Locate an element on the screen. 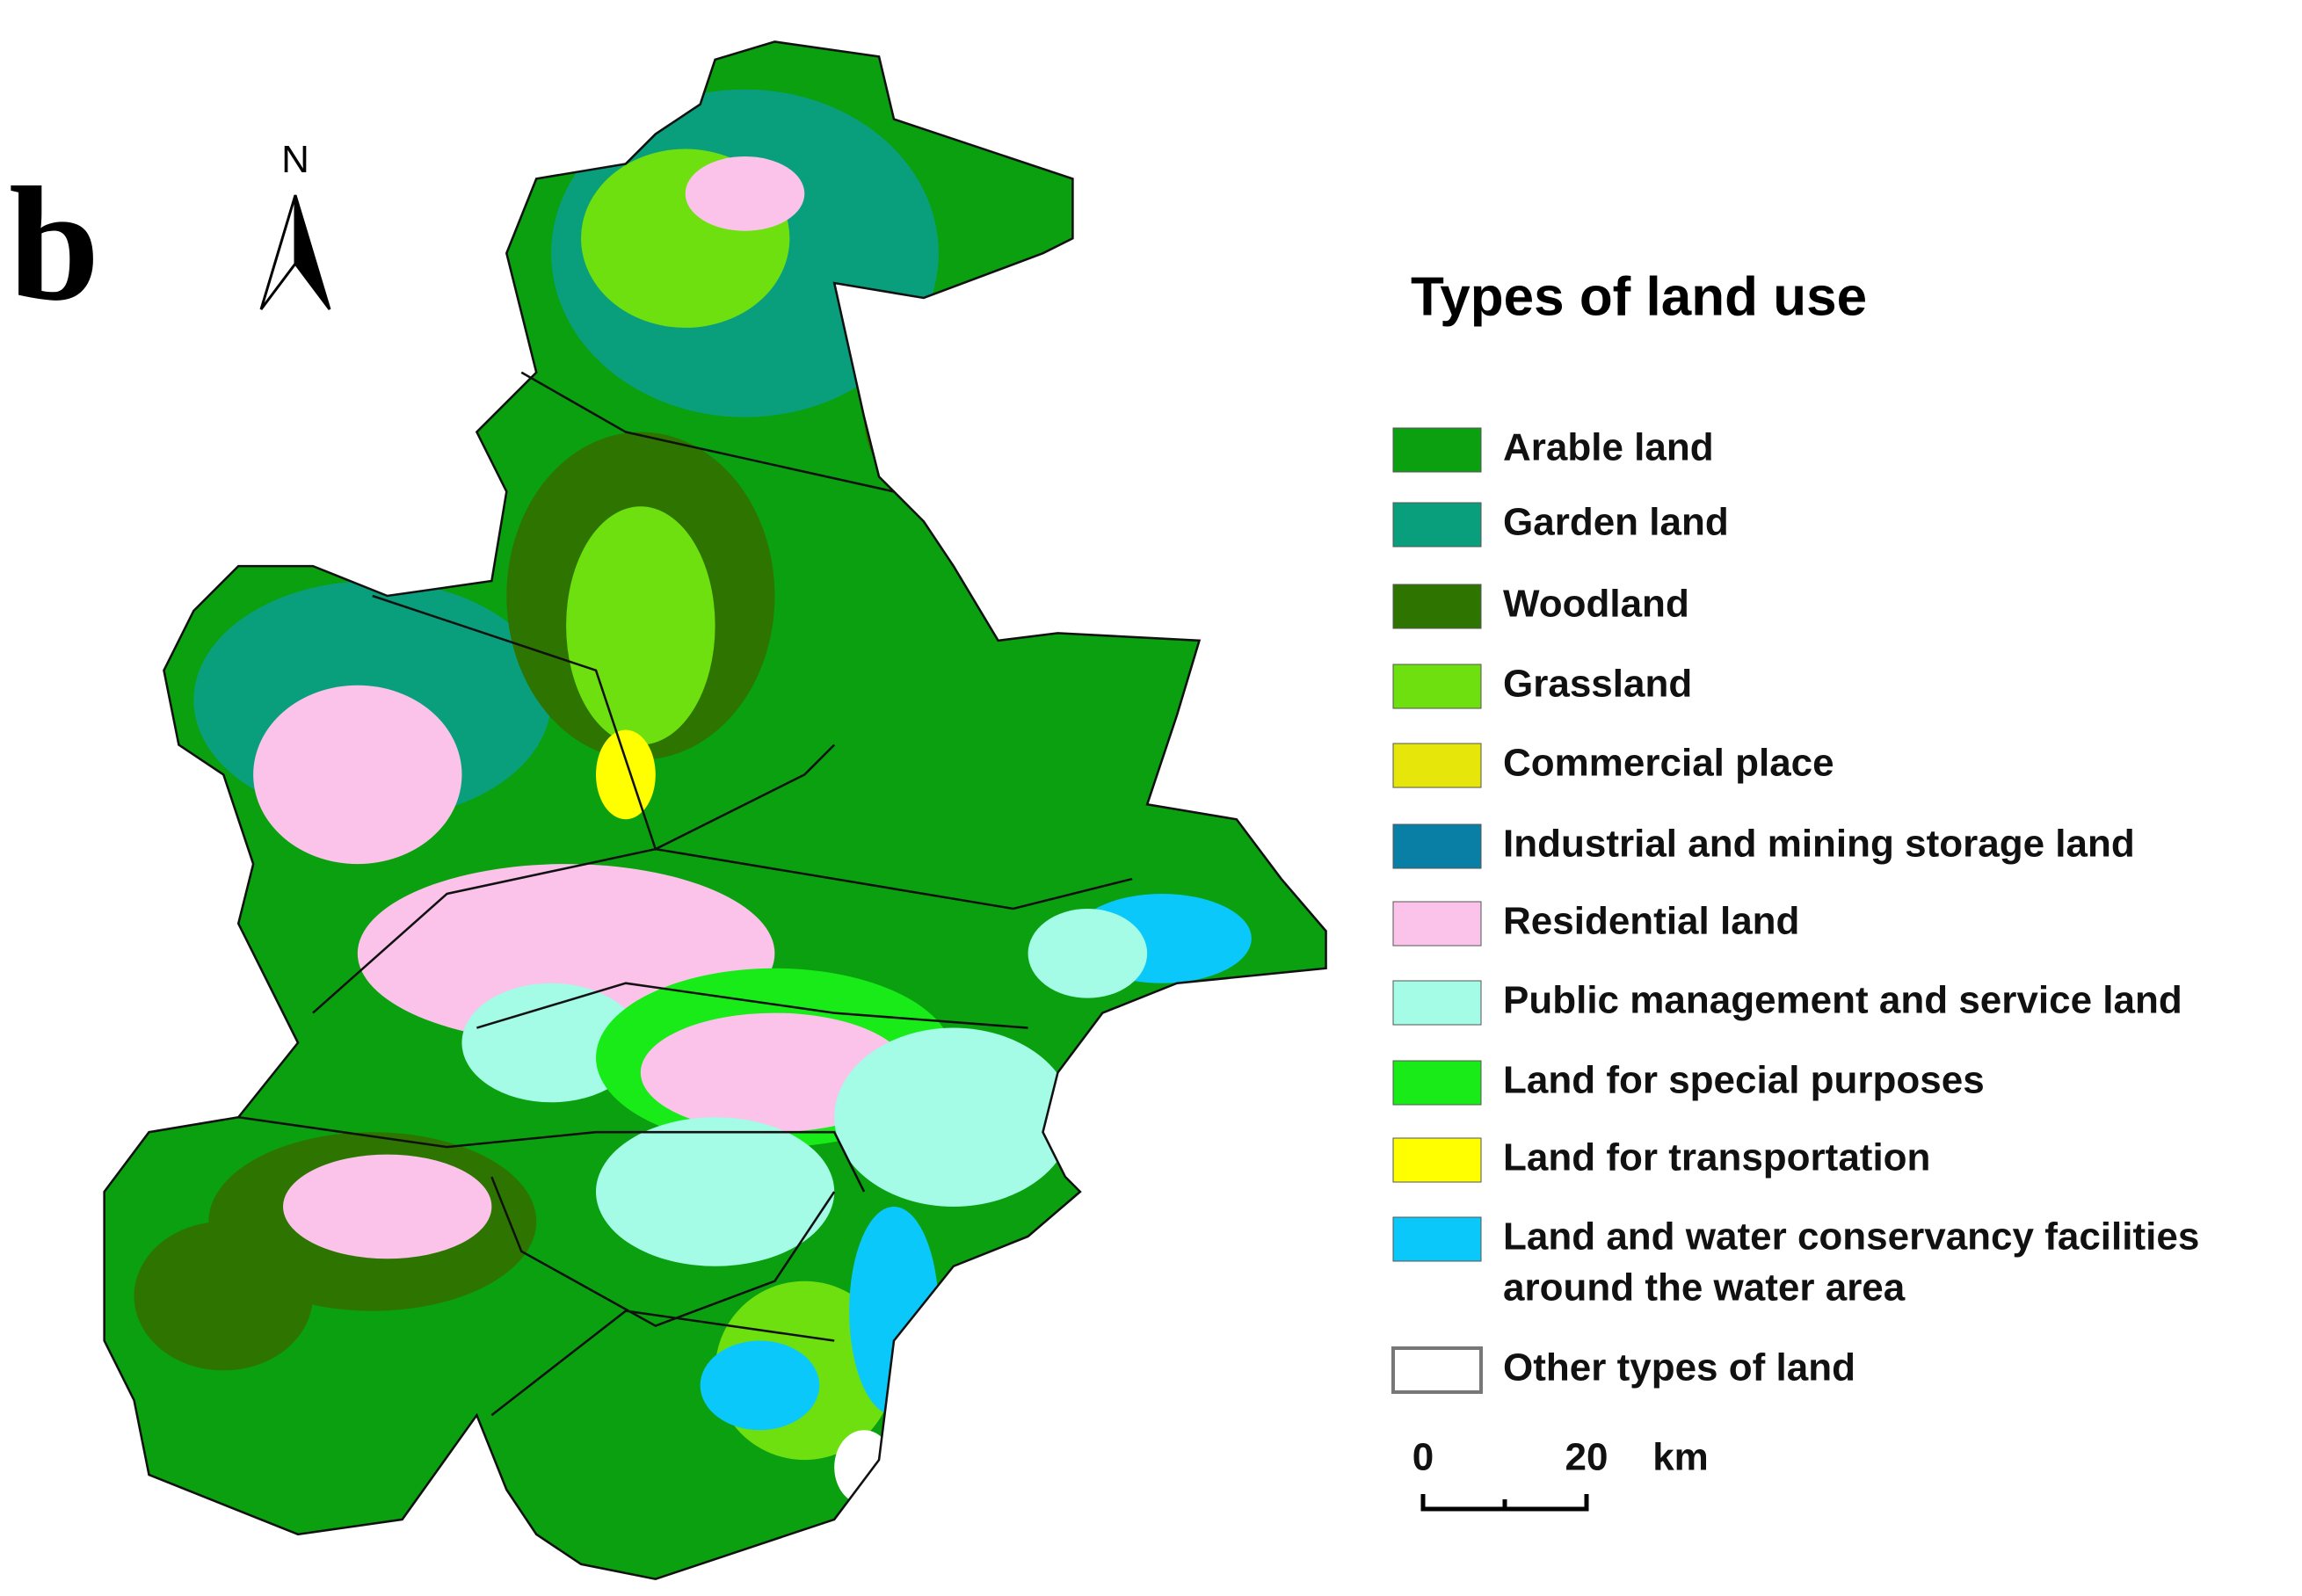  legend-label: Woodland is located at coordinates (1596, 604).